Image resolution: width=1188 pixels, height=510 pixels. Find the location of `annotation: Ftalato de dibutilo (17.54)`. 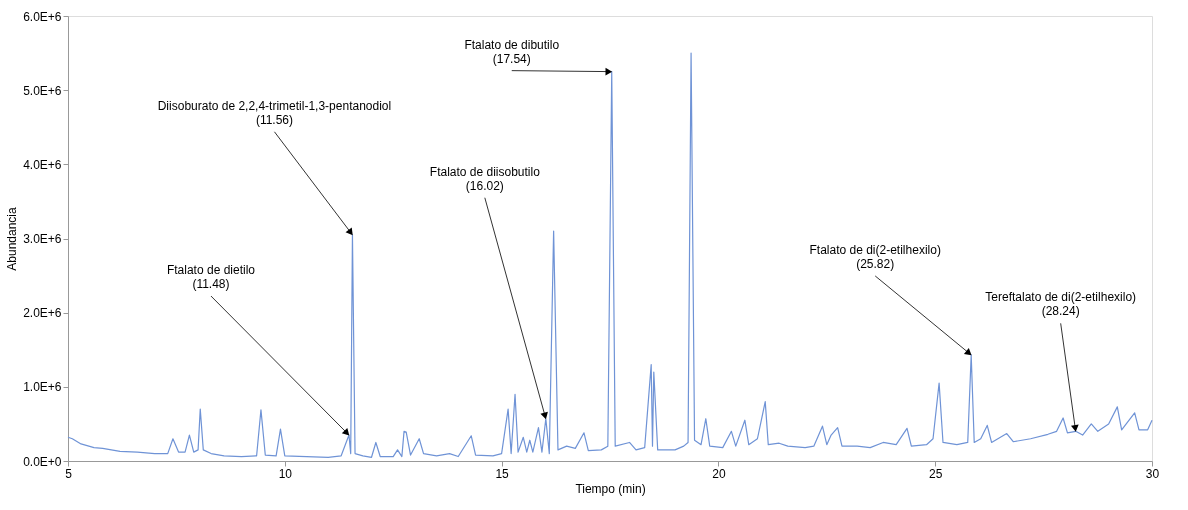

annotation: Ftalato de dibutilo (17.54) is located at coordinates (512, 51).